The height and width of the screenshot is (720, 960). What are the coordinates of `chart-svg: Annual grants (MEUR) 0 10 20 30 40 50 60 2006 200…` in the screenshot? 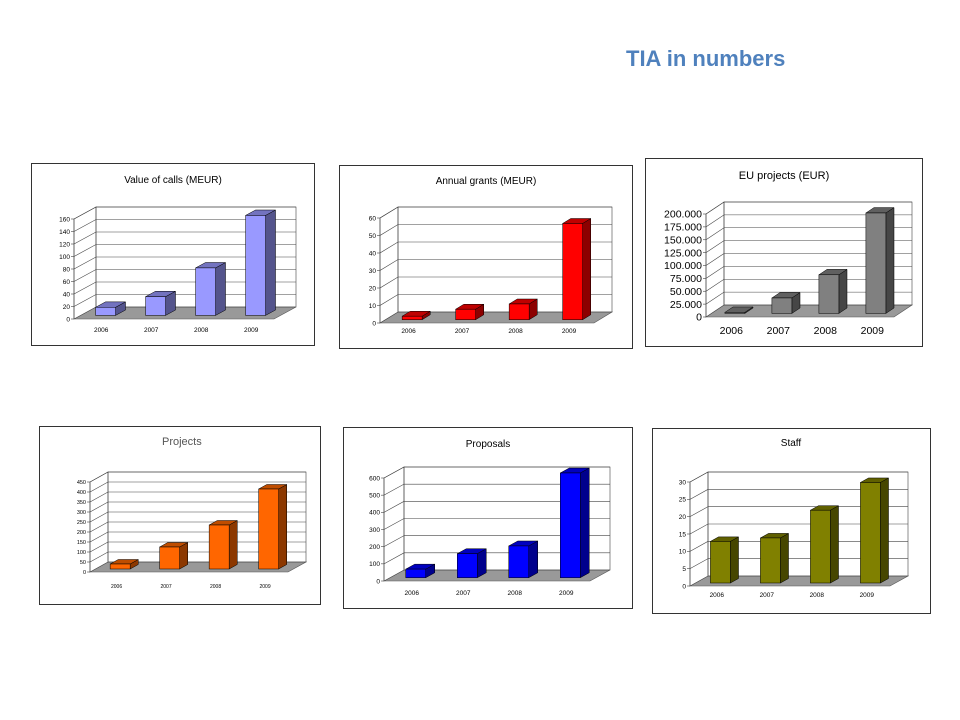 It's located at (491, 255).